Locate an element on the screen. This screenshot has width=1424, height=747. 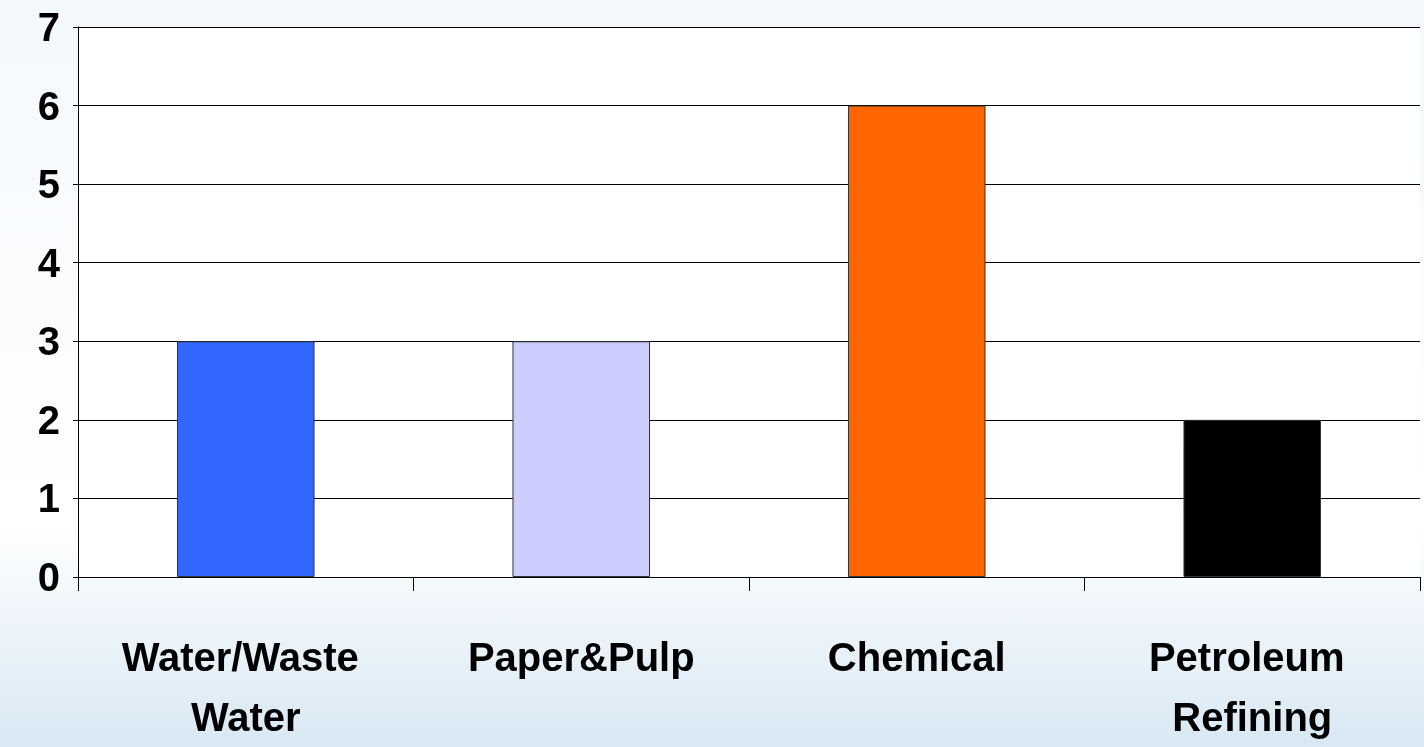
x-tick-label: Water/Waste Water is located at coordinates (245, 687).